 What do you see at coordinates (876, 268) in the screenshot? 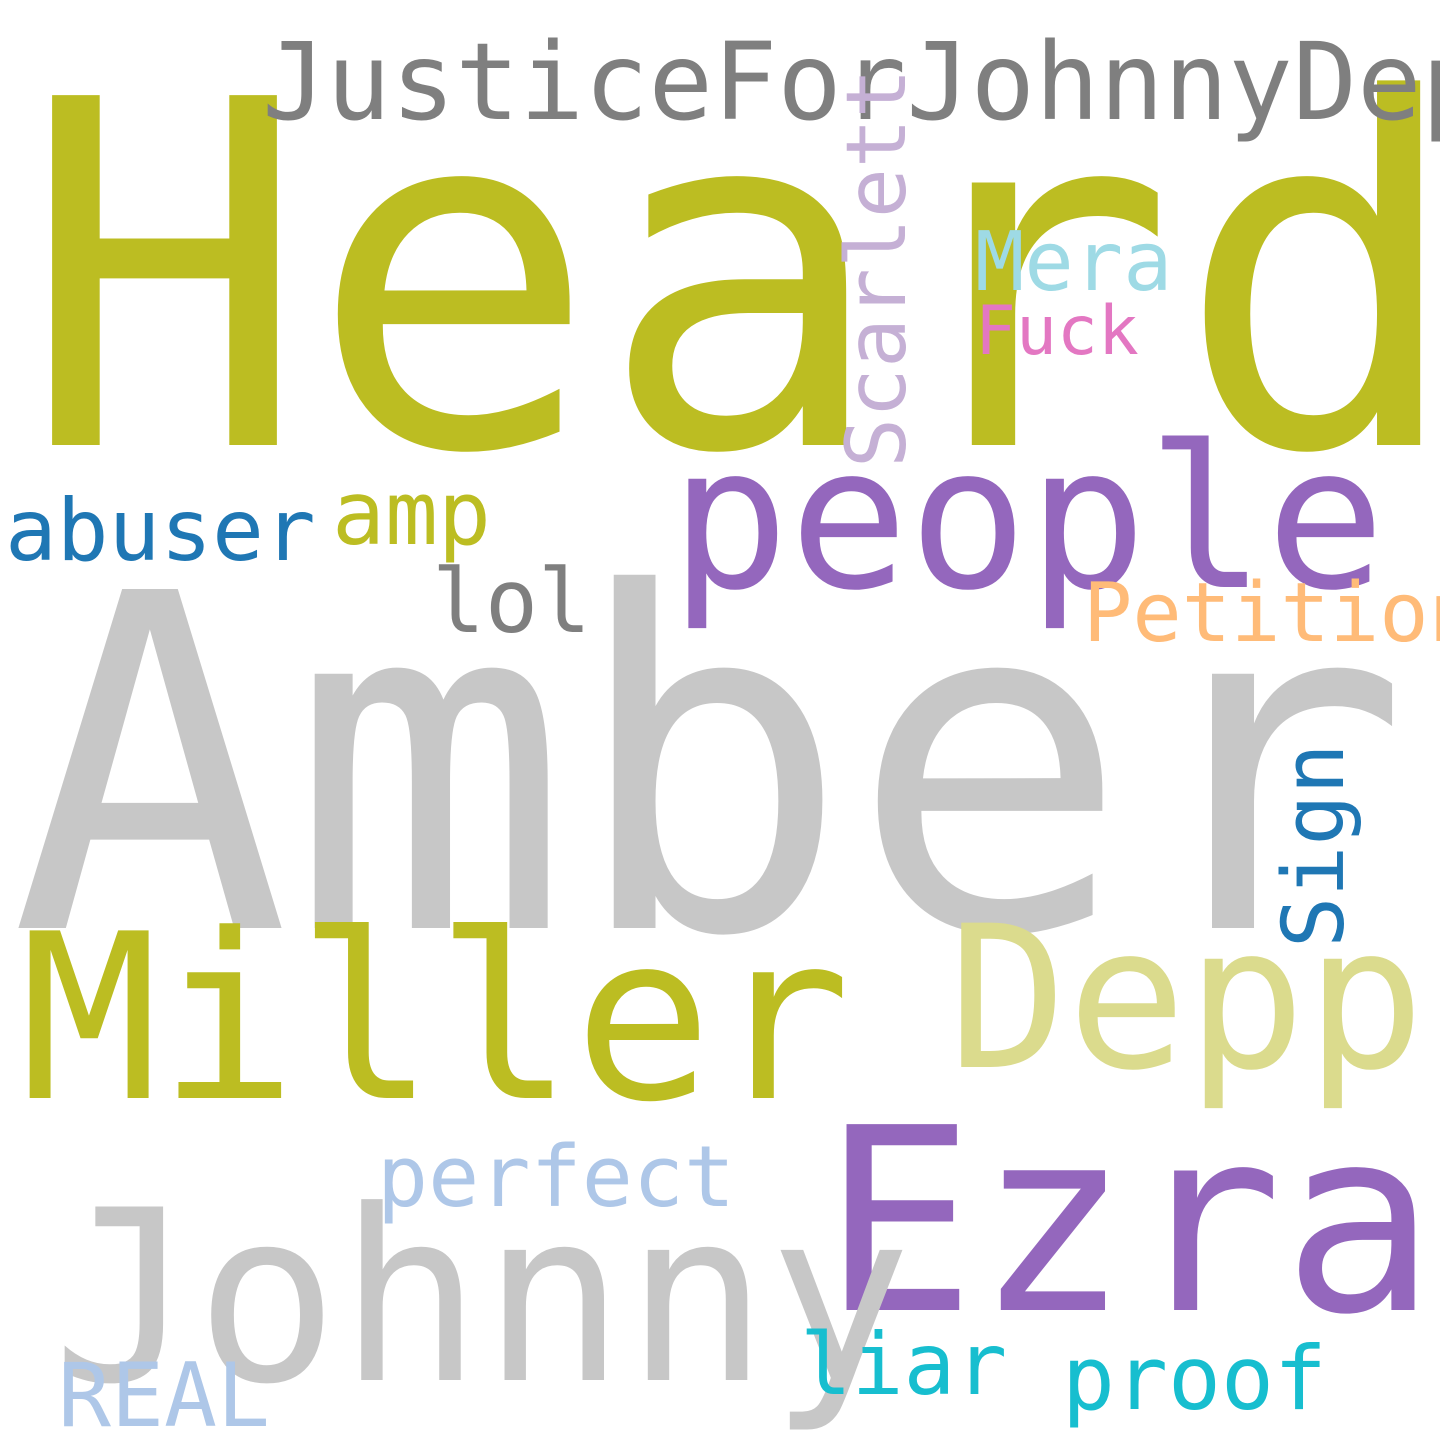
I see `word-scarlett: Scarlett` at bounding box center [876, 268].